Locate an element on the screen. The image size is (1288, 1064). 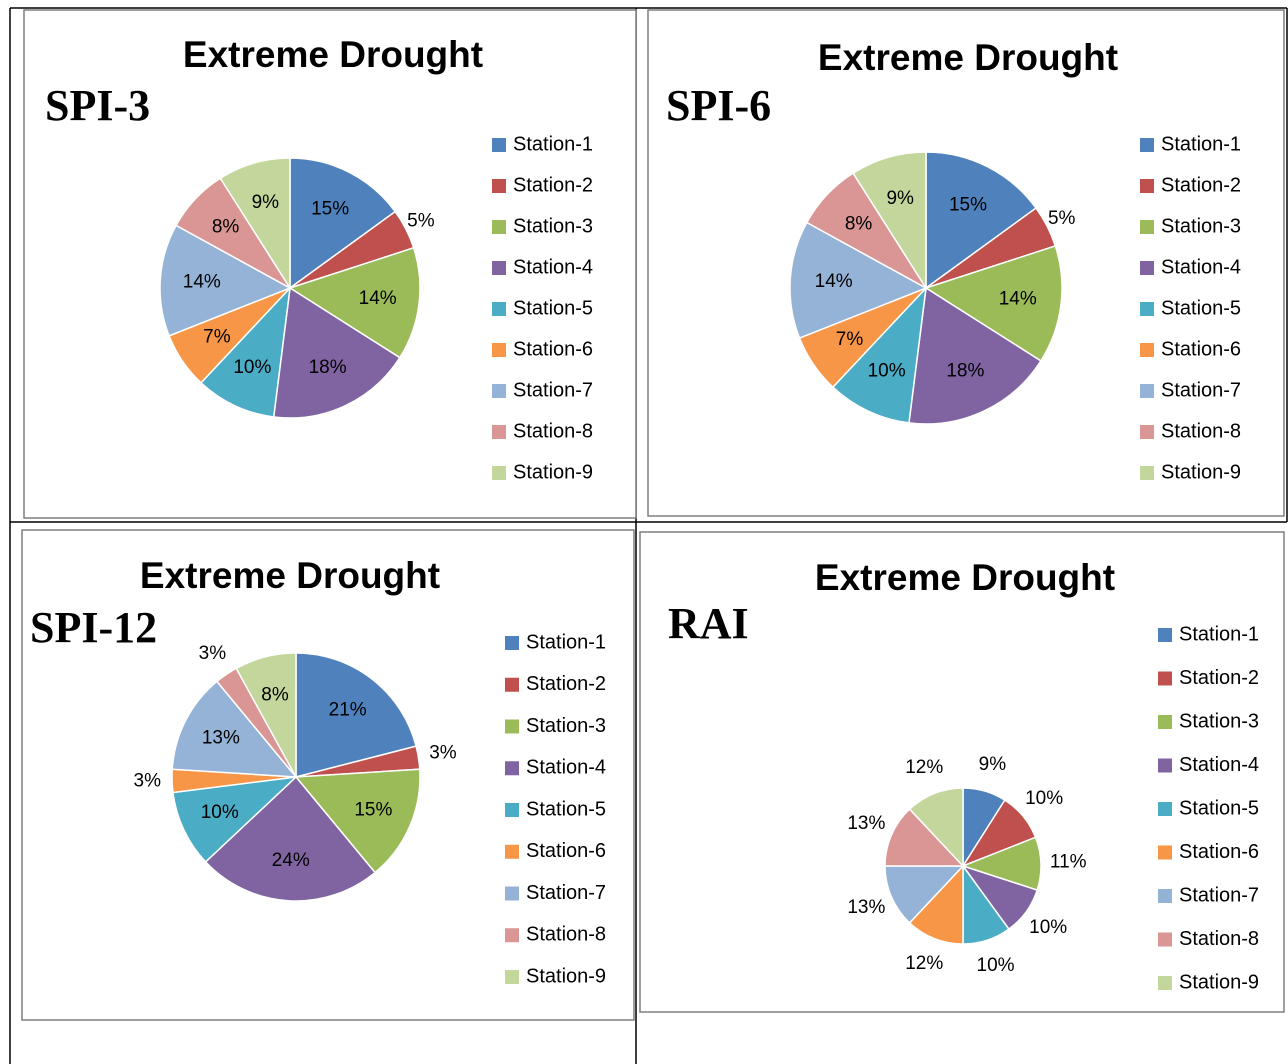
data-label: 21% is located at coordinates (348, 709).